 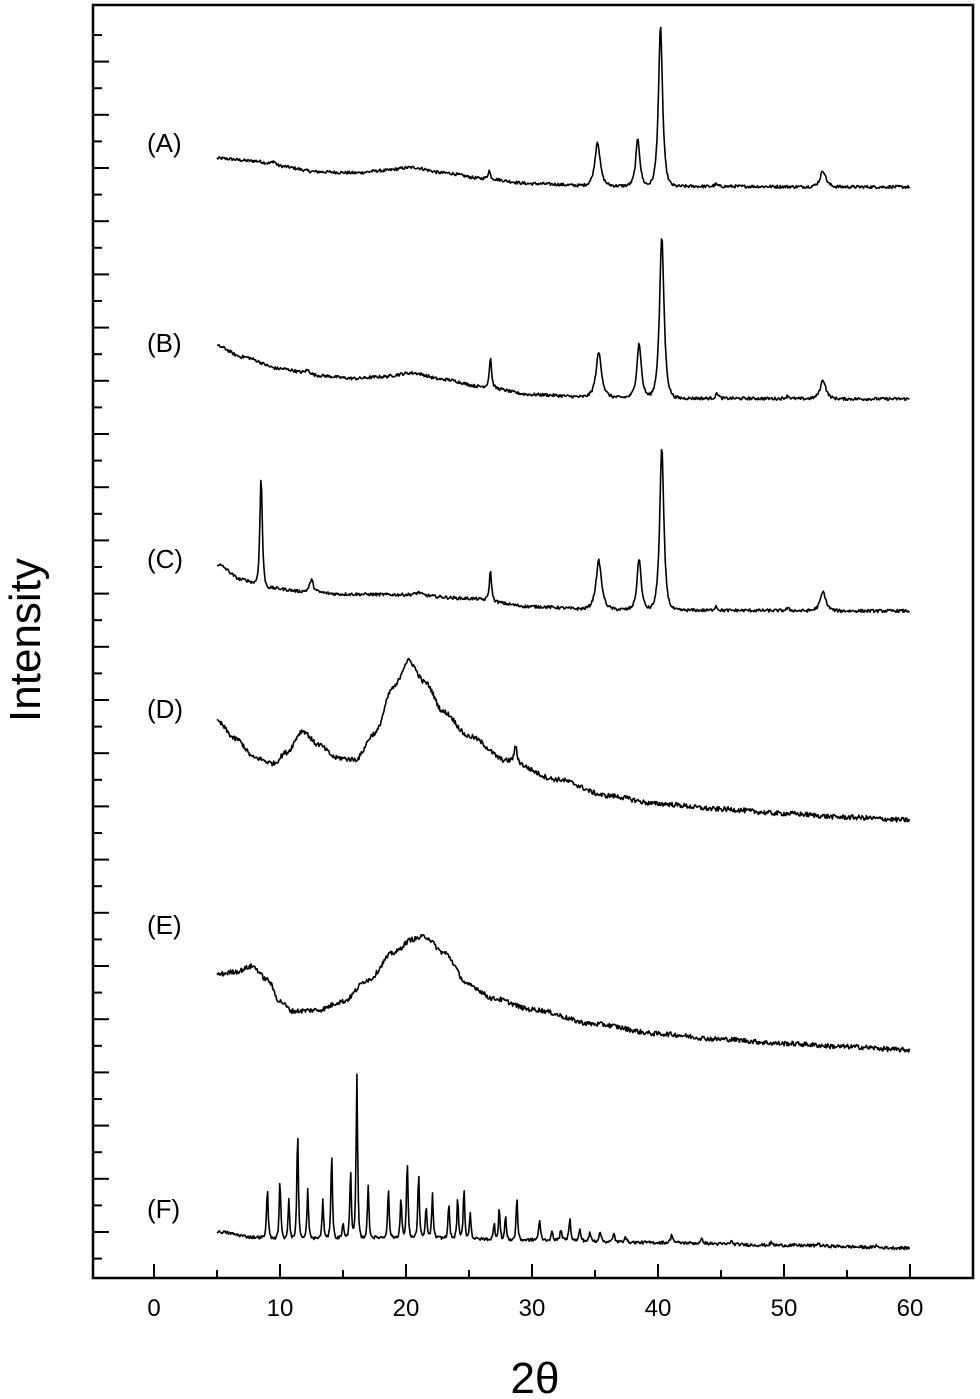 What do you see at coordinates (164, 925) in the screenshot?
I see `series-label-e: (E)` at bounding box center [164, 925].